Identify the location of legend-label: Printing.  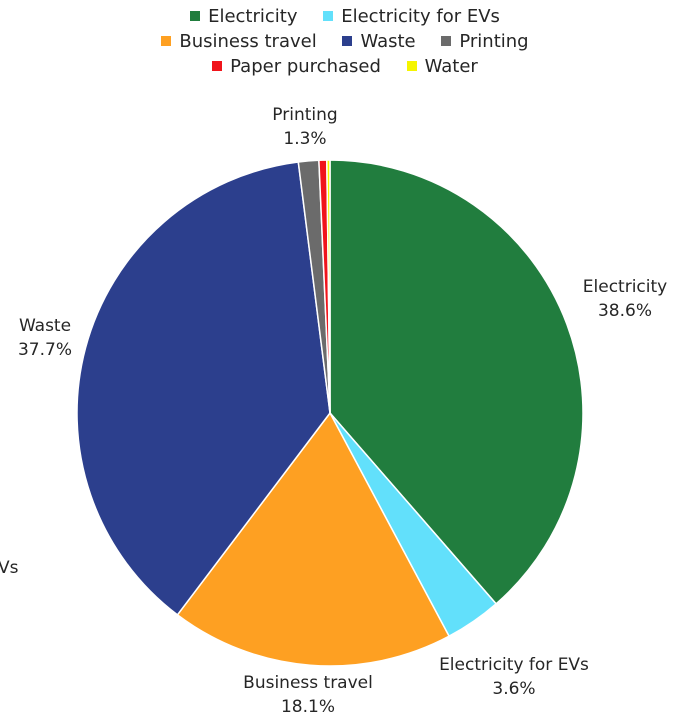
(494, 41).